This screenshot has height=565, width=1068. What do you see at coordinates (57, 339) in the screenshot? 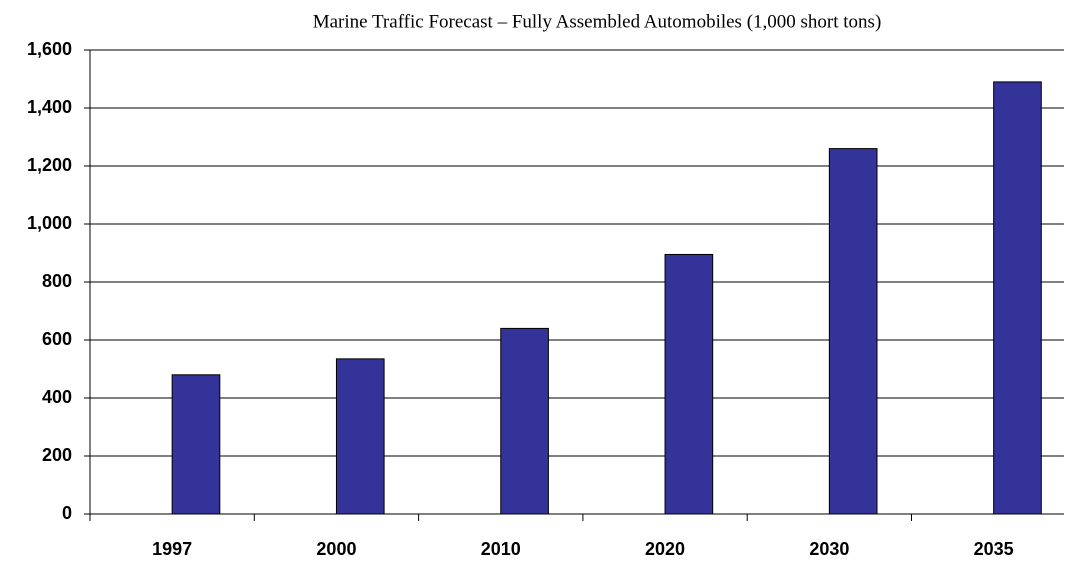
I see `y-tick-label: 600` at bounding box center [57, 339].